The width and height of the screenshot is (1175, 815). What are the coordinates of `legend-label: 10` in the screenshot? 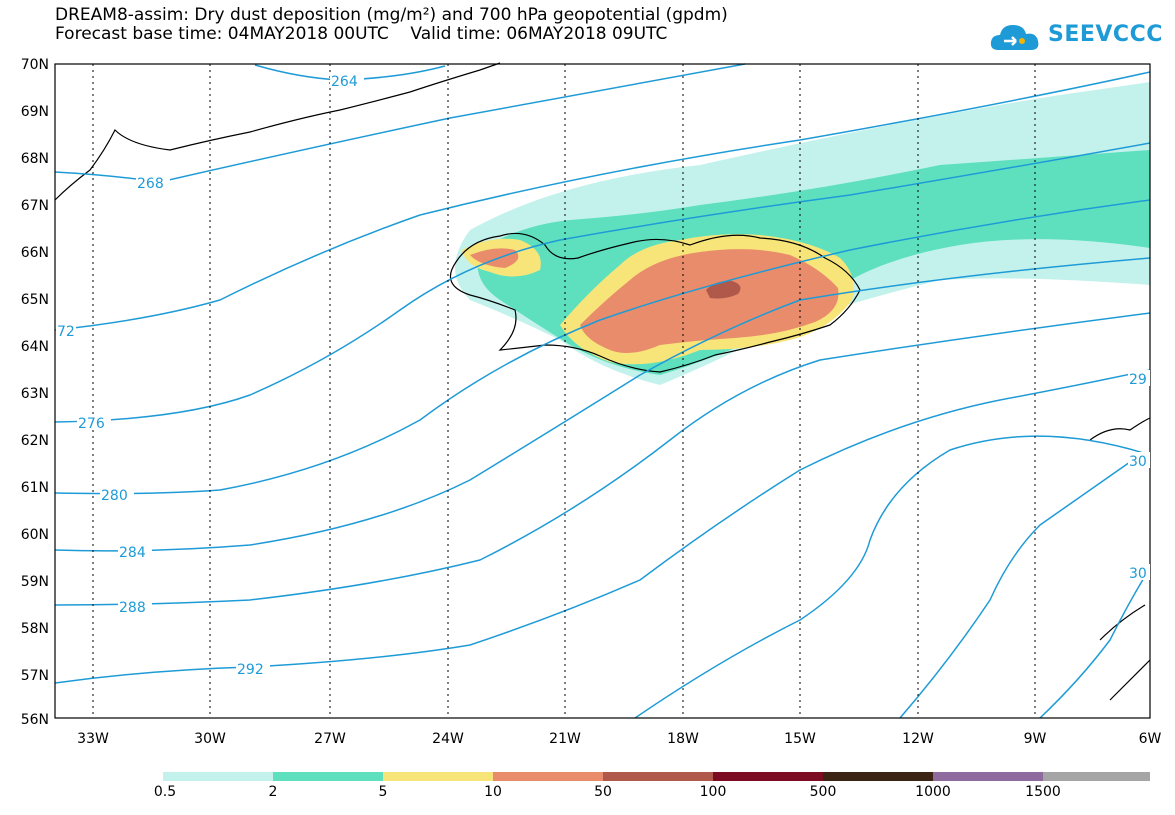 It's located at (493, 792).